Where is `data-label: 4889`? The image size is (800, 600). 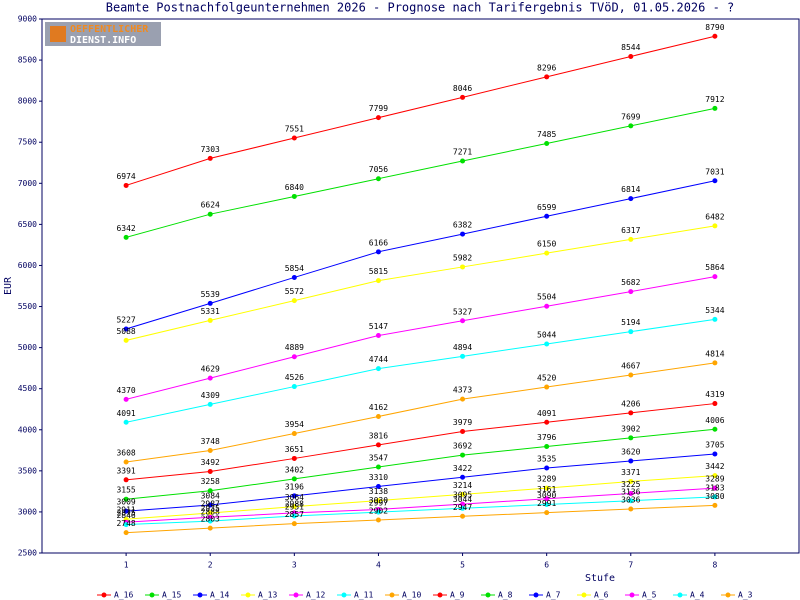 data-label: 4889 is located at coordinates (294, 347).